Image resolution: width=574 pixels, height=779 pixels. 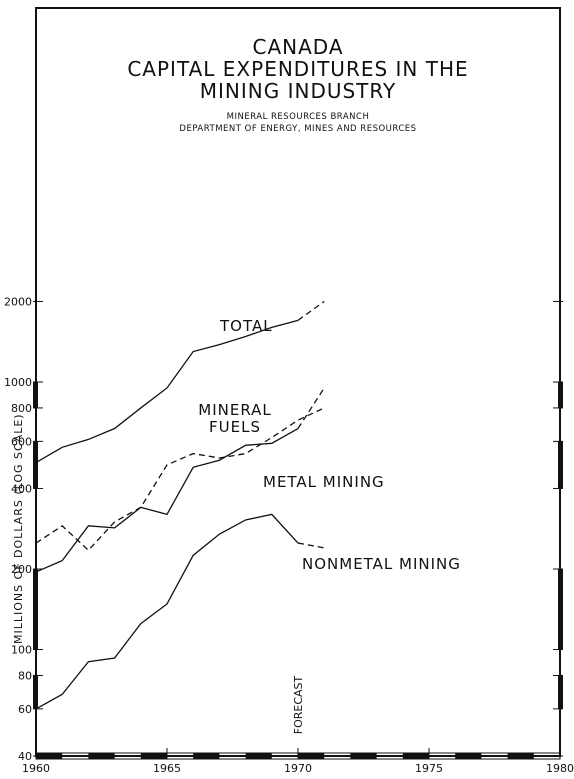 What do you see at coordinates (18, 382) in the screenshot?
I see `y-tick-label: 1000` at bounding box center [18, 382].